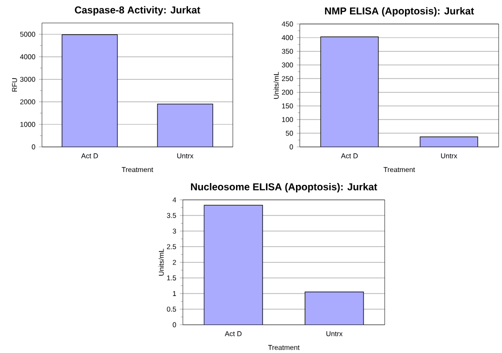  Describe the element at coordinates (284, 187) in the screenshot. I see `chart-title: Nucleosome ELISA (Apoptosis): Jurkat` at that location.